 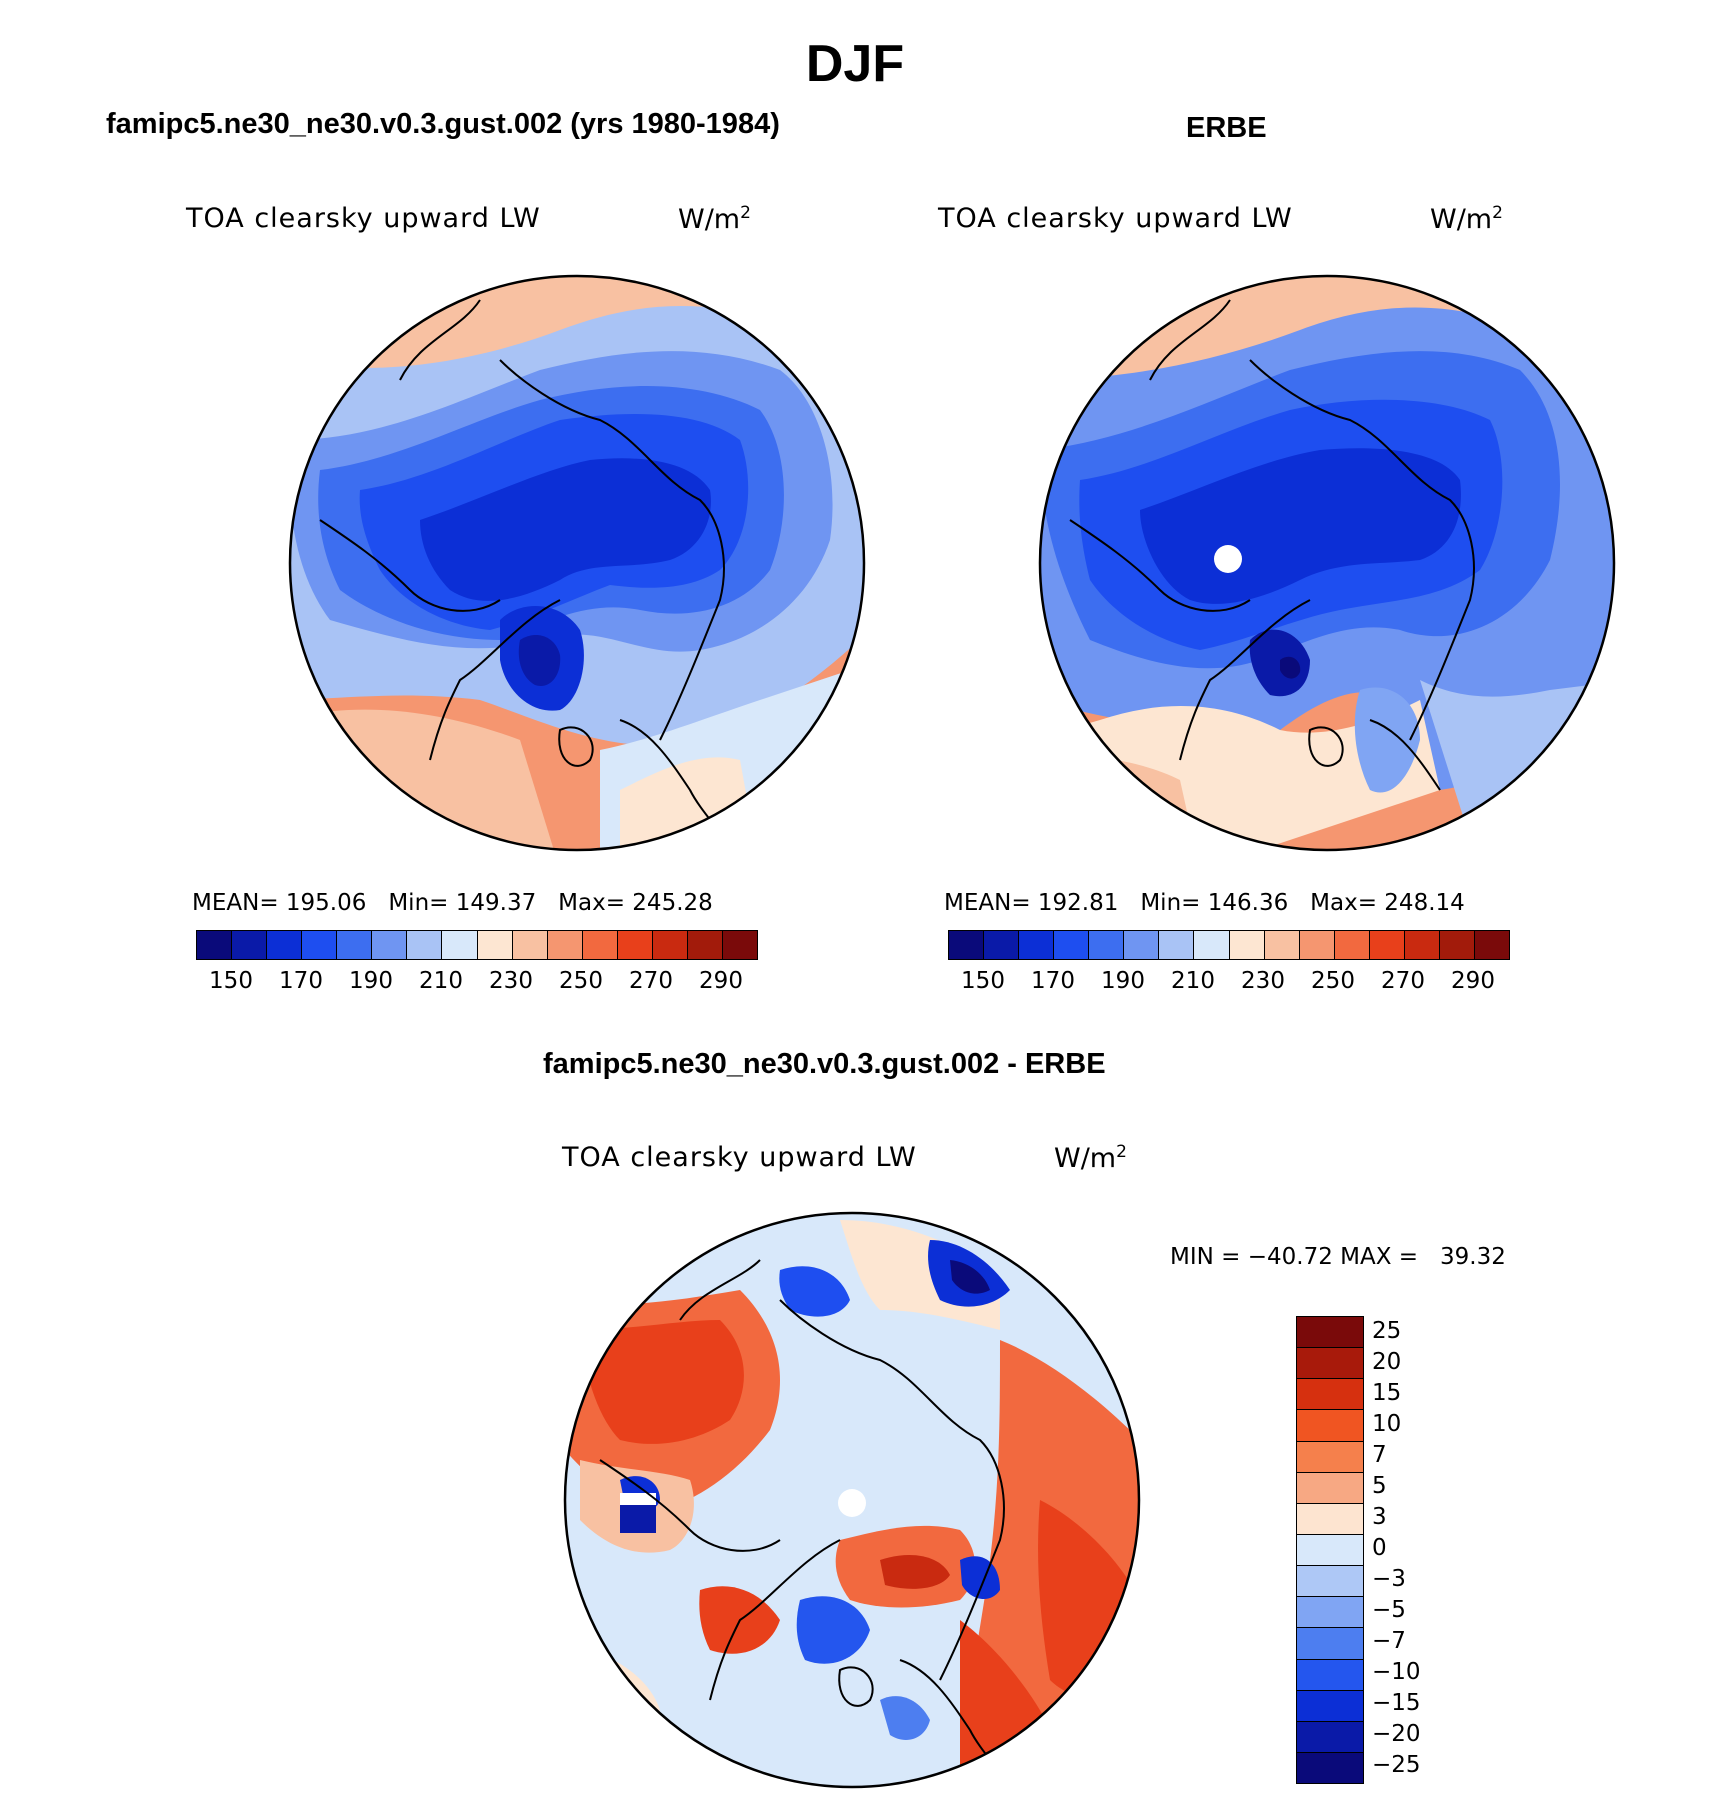 What do you see at coordinates (1412, 1549) in the screenshot?
I see `diff-colorbar-labels: 25 20 15 10 7 5 3 0 −3 −5 −7 −10 −15 −20 −25` at bounding box center [1412, 1549].